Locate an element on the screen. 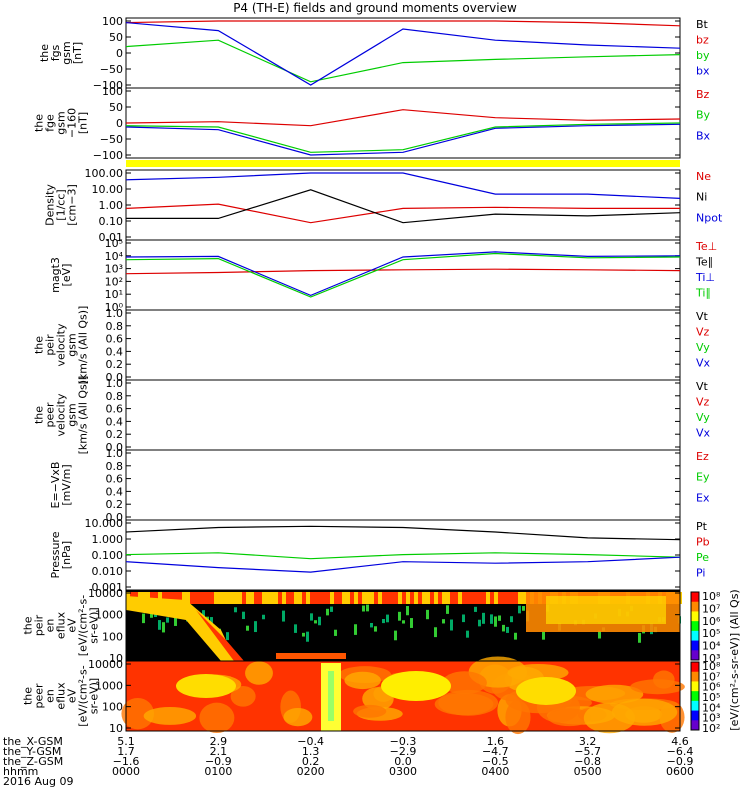 The width and height of the screenshot is (750, 800). ytick-label: 100 is located at coordinates (112, 91).